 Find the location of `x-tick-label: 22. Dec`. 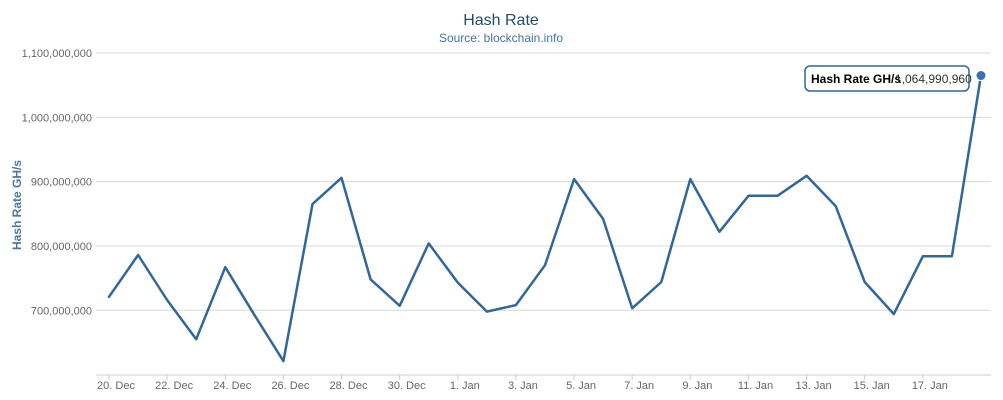

x-tick-label: 22. Dec is located at coordinates (174, 386).